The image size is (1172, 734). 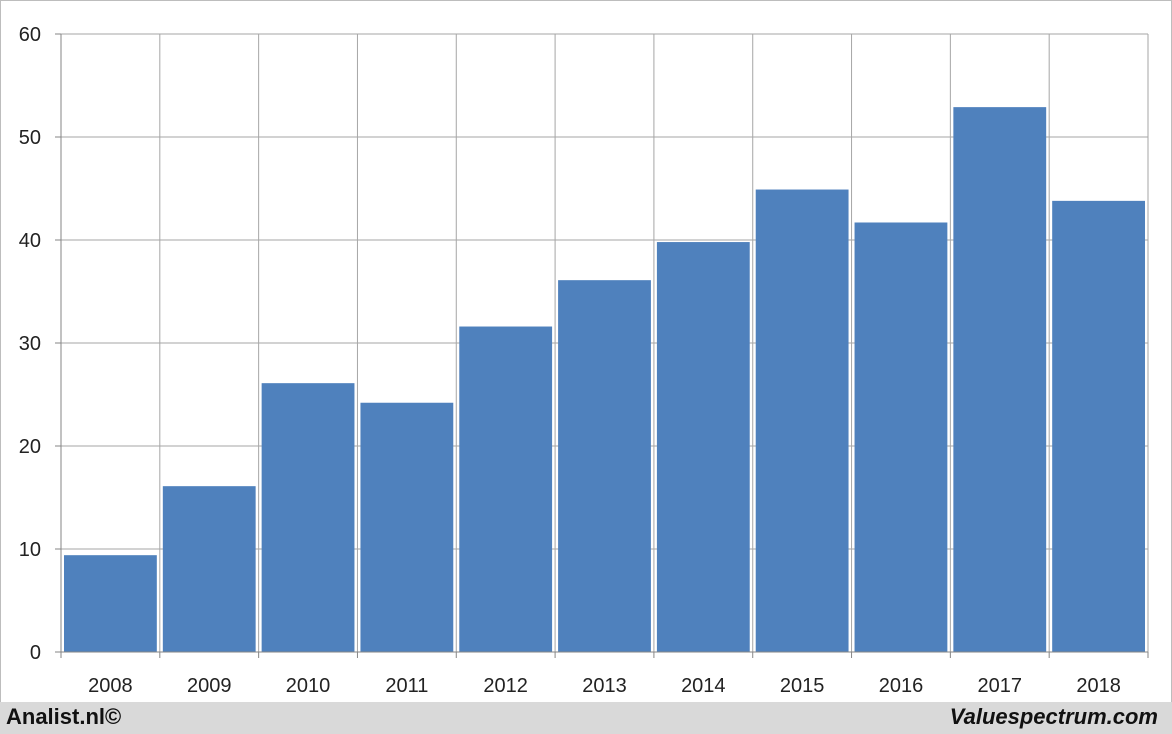 What do you see at coordinates (1000, 379) in the screenshot?
I see `bar-2017` at bounding box center [1000, 379].